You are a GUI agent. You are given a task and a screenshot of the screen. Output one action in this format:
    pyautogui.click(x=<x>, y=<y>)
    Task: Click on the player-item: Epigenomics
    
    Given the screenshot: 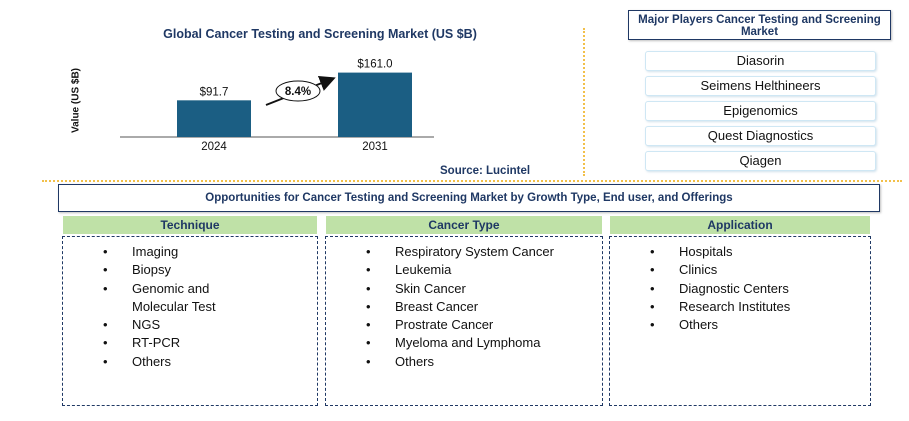 What is the action you would take?
    pyautogui.click(x=760, y=111)
    